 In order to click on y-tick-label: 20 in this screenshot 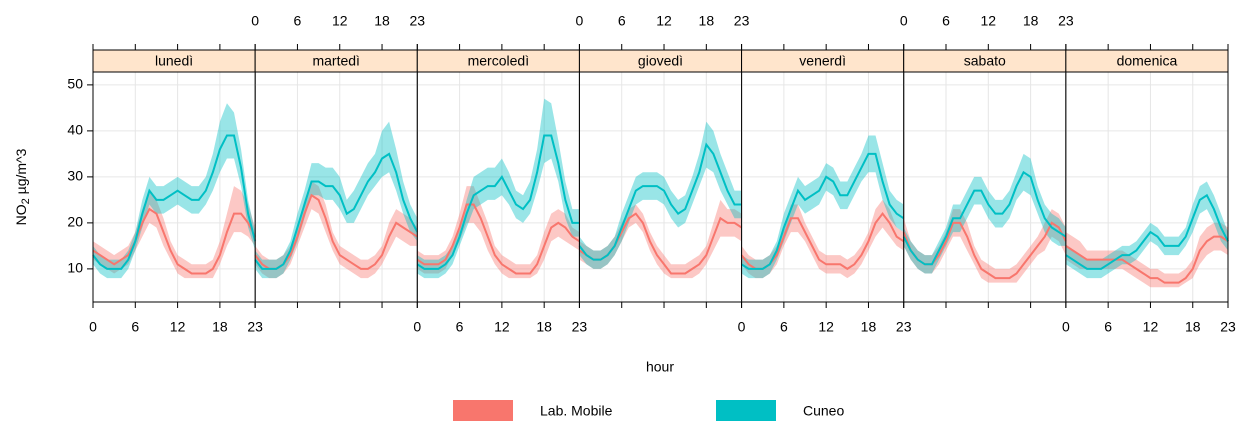, I will do `click(75, 222)`.